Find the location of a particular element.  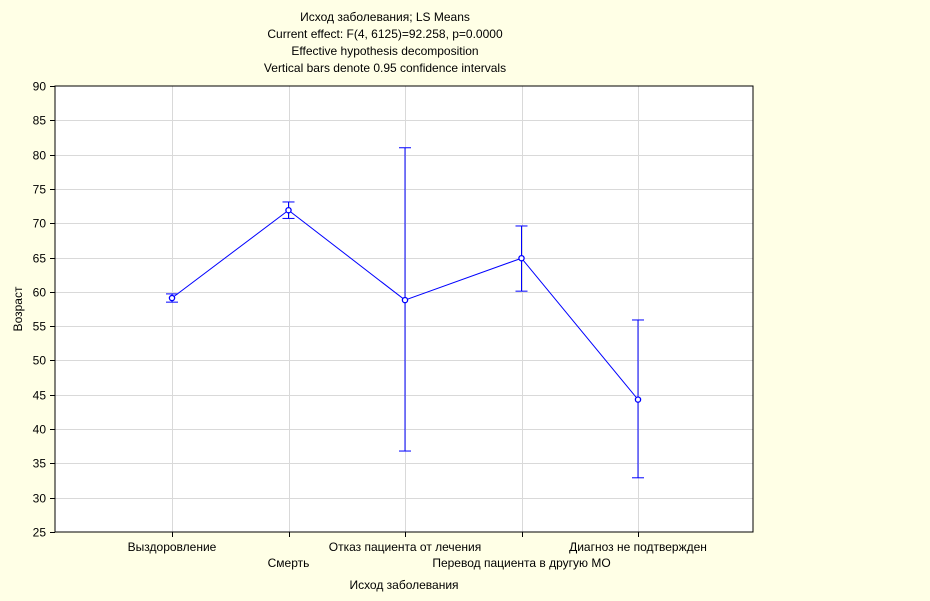

y-tick-label: 90 is located at coordinates (40, 87).